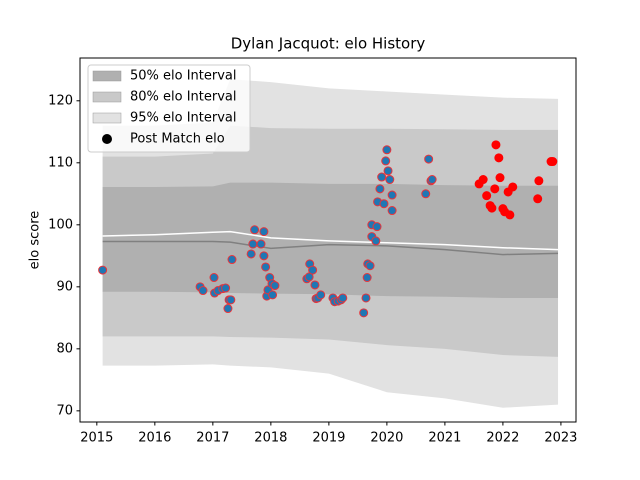 The image size is (640, 480). What do you see at coordinates (328, 44) in the screenshot?
I see `chart-title: Dylan Jacquot: elo History` at bounding box center [328, 44].